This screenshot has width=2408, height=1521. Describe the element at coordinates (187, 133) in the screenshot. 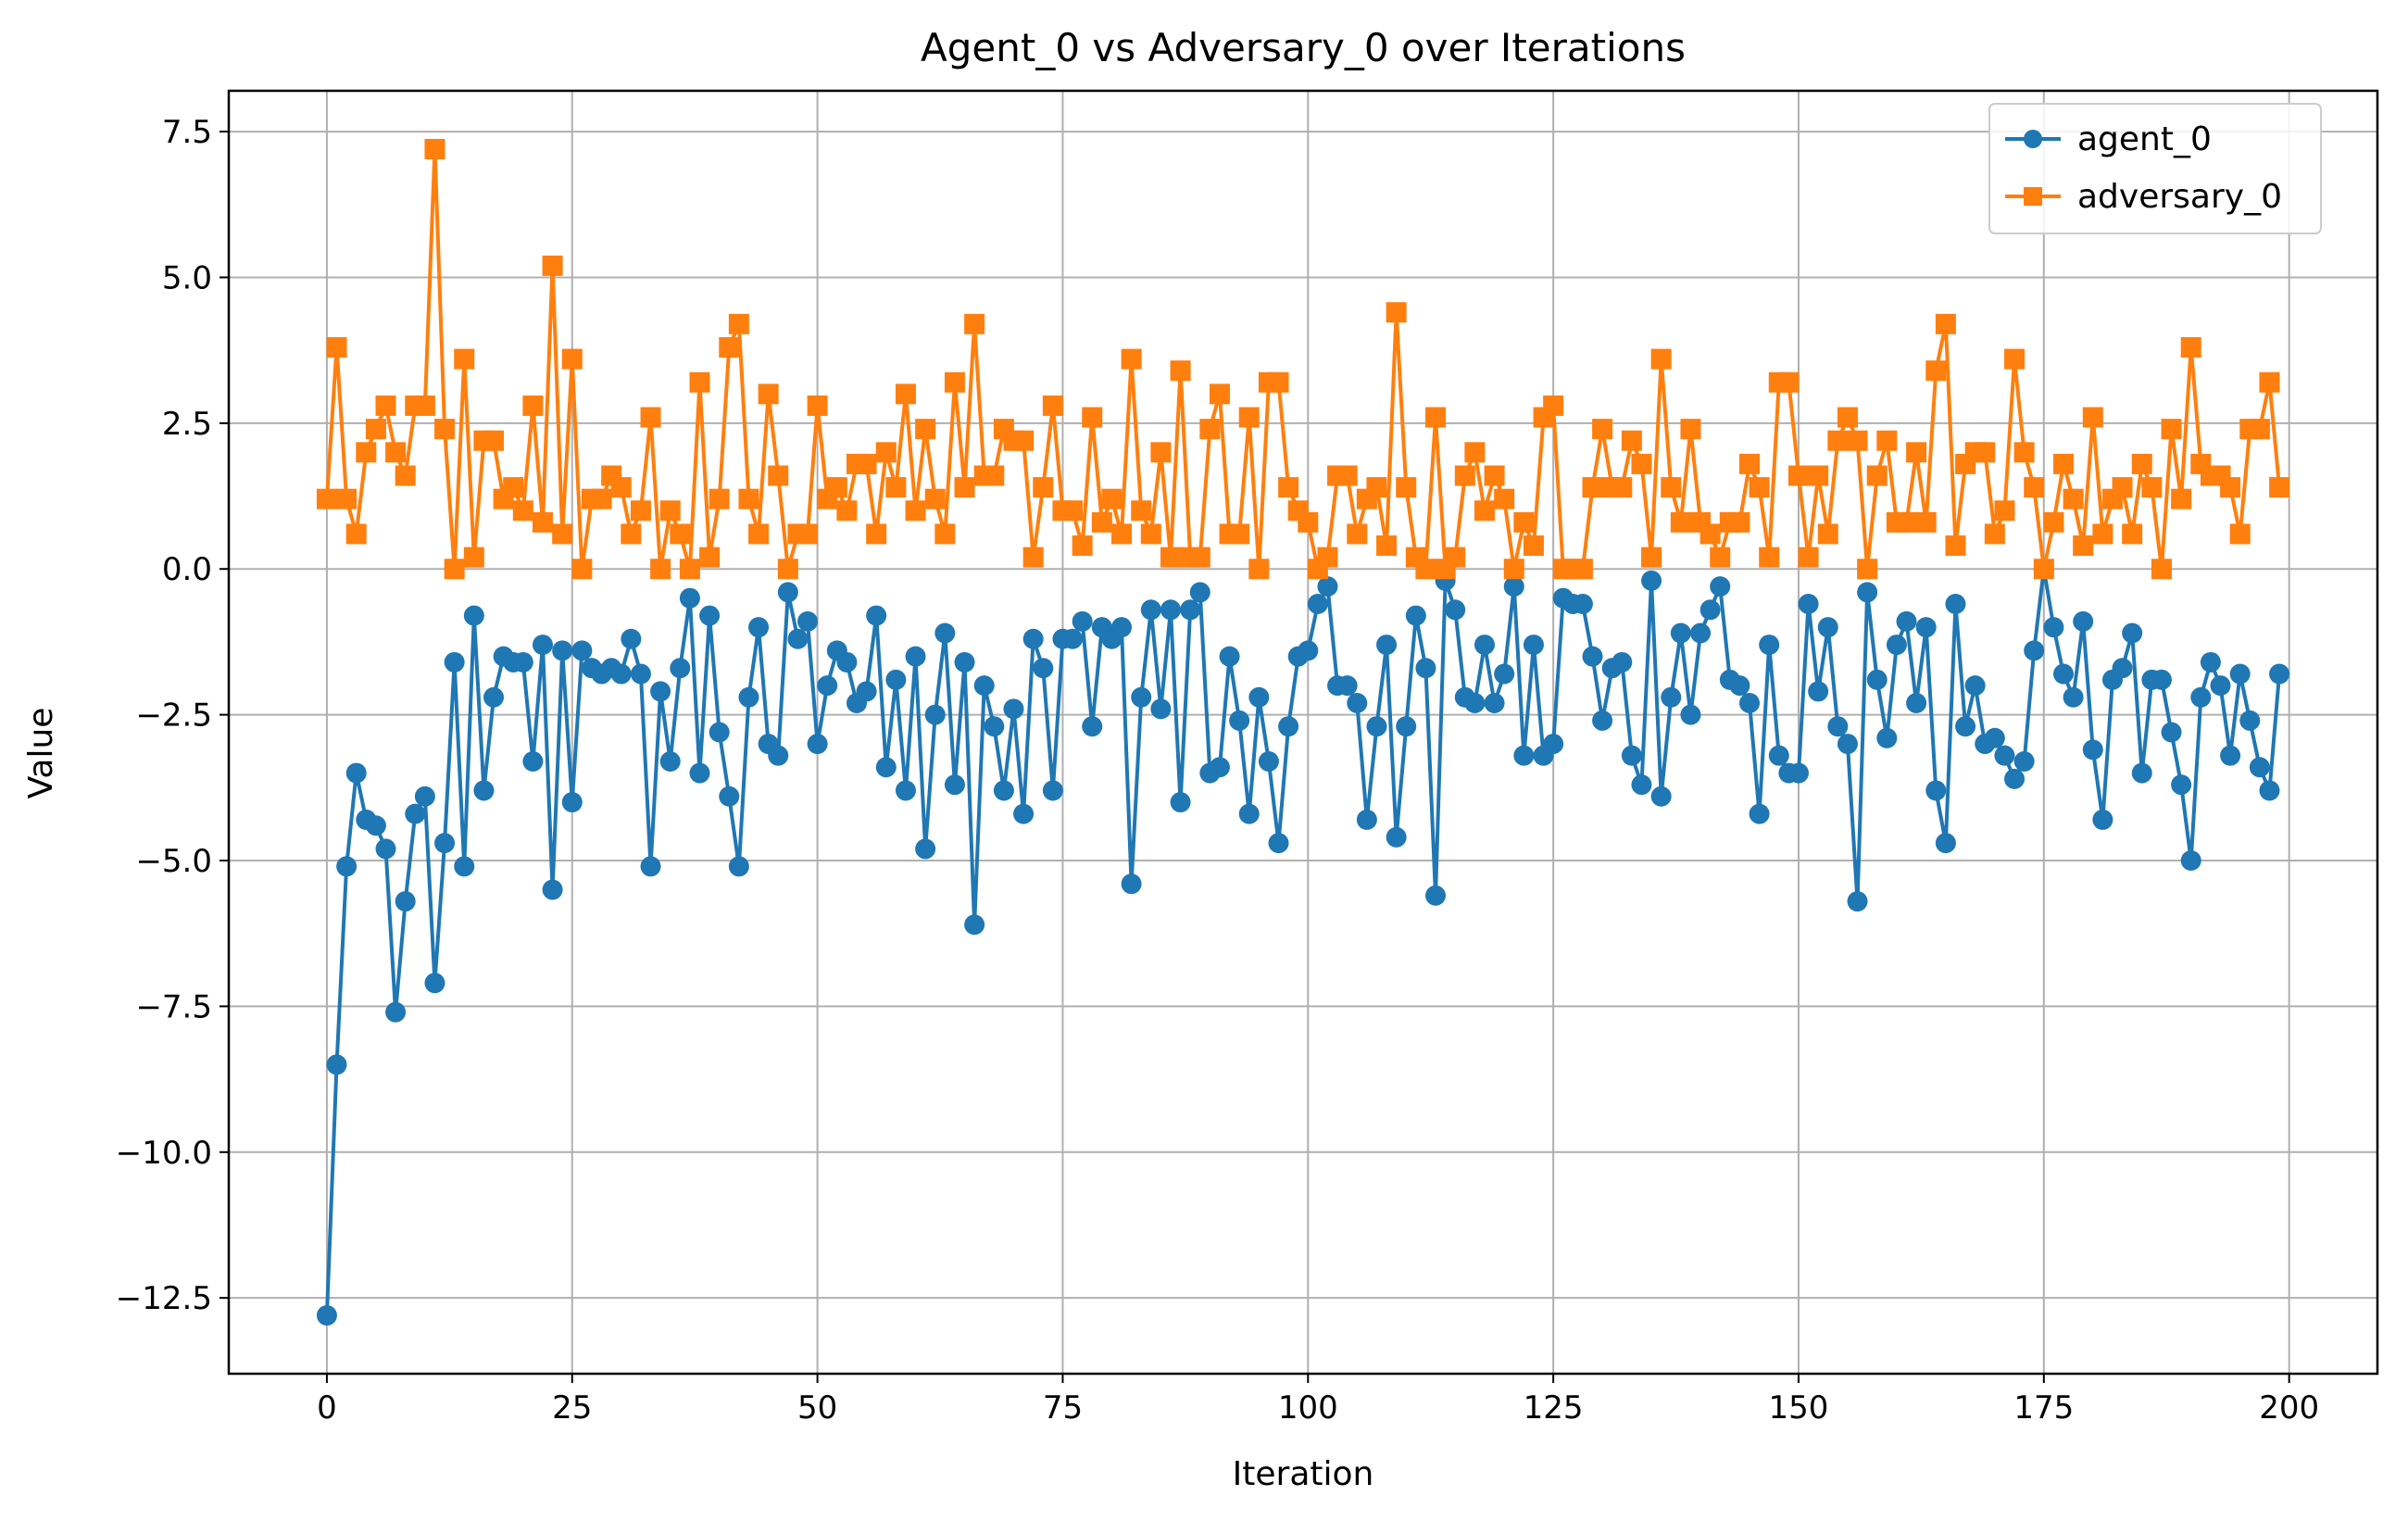

I see `y-tick-label: 7.5` at that location.